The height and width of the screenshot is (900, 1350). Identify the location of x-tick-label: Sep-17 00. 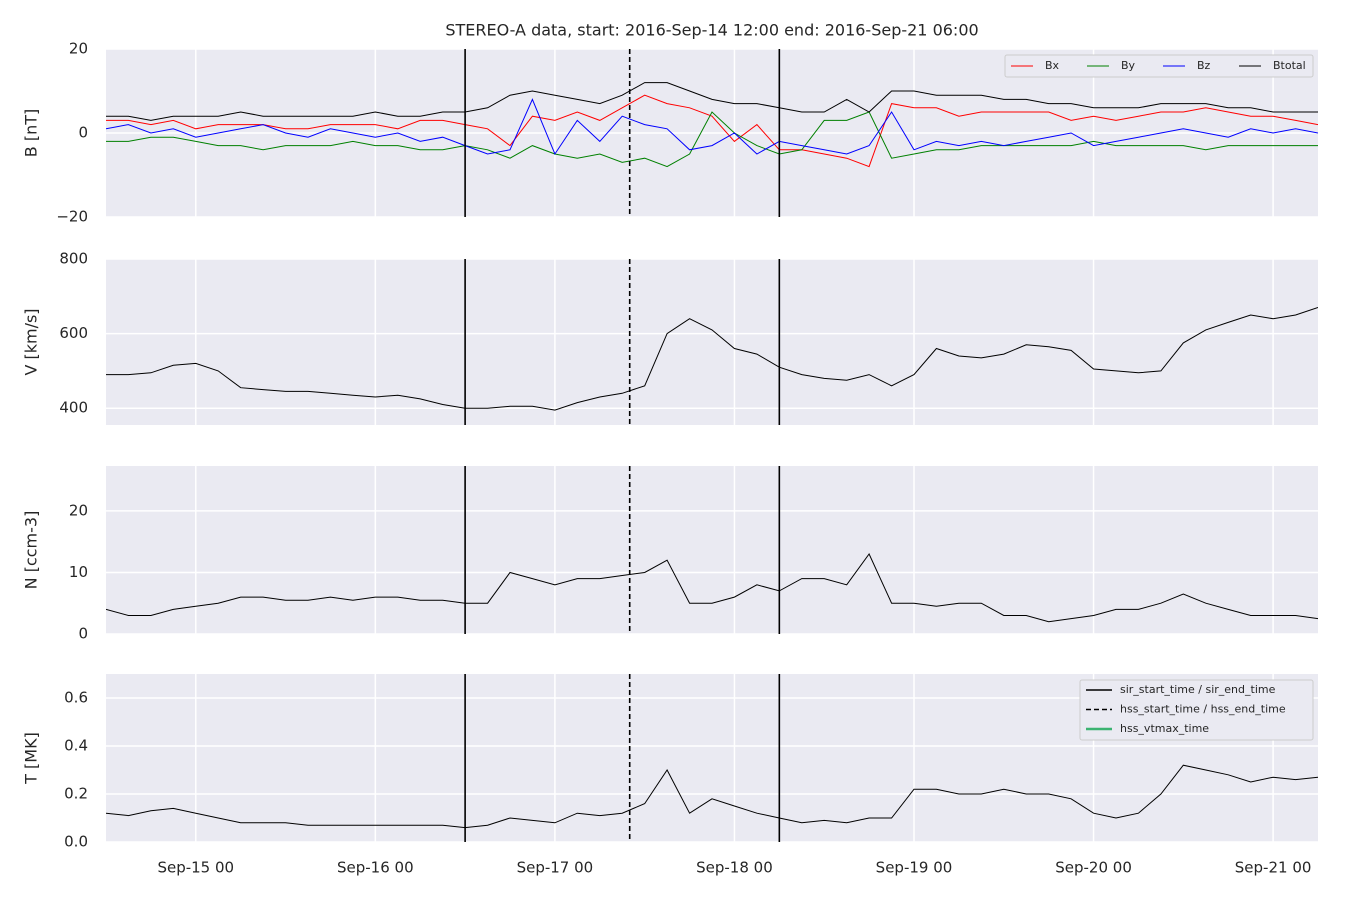
(555, 868).